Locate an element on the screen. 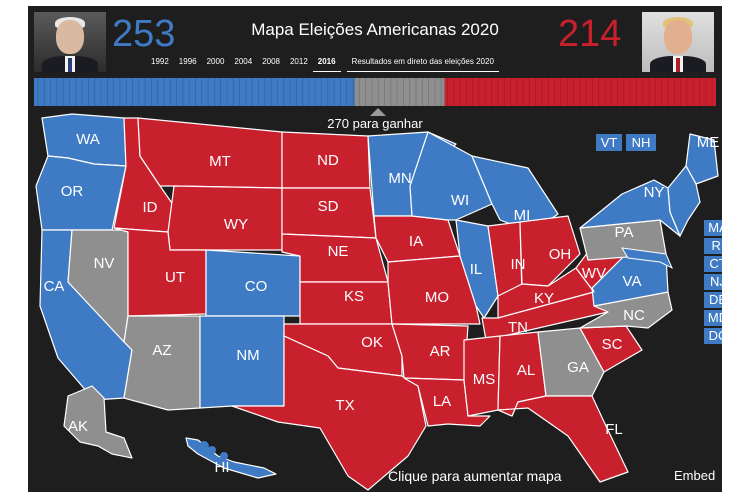 Image resolution: width=750 pixels, height=500 pixels. state-label-ak: AK is located at coordinates (78, 426).